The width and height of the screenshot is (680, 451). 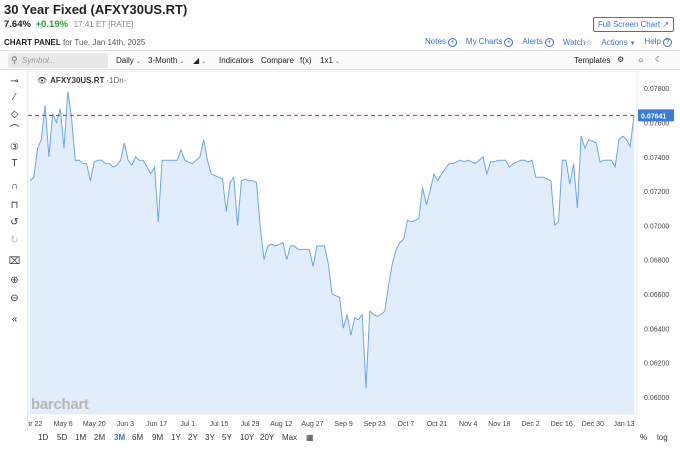 I want to click on y-tick-label: 0.06000, so click(x=656, y=398).